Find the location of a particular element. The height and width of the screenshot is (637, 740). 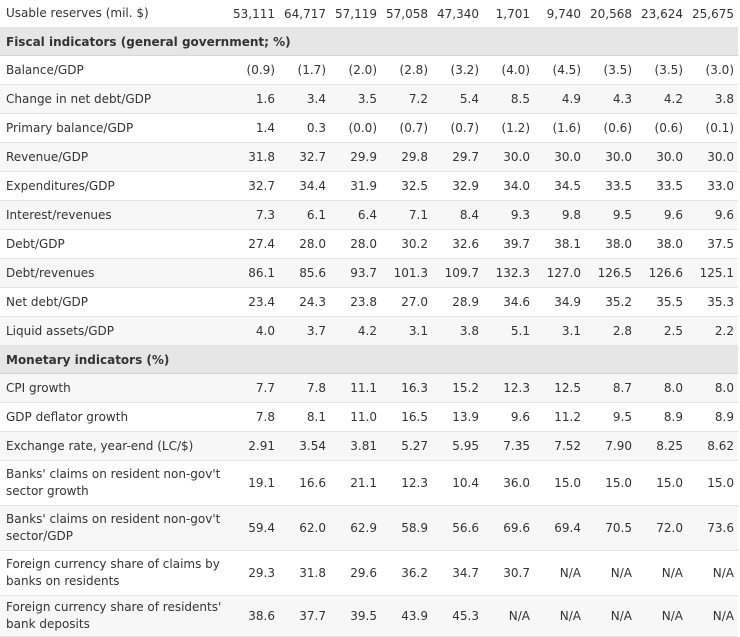

value-cell: 32.5 is located at coordinates (406, 186).